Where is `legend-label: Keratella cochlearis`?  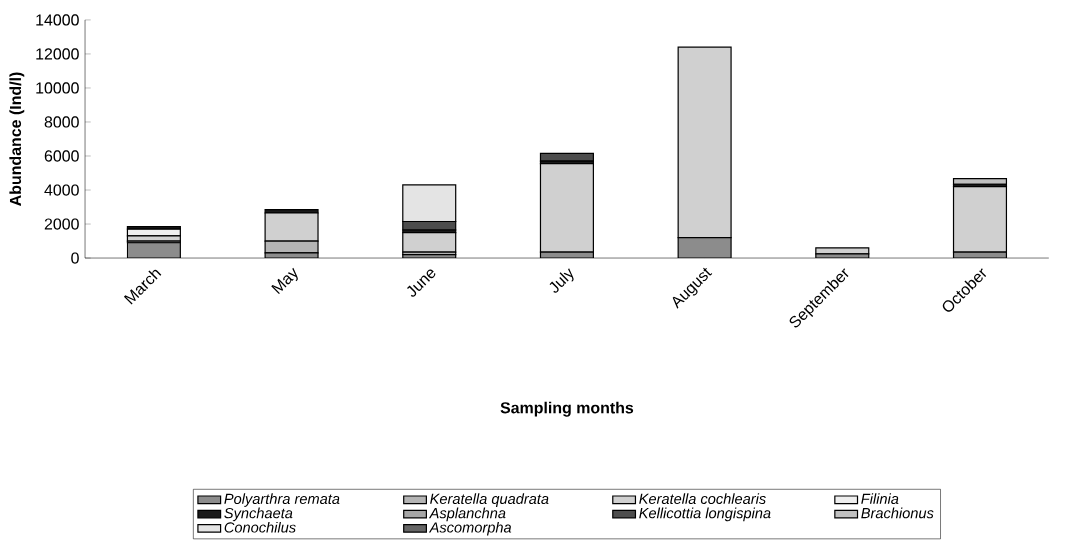 legend-label: Keratella cochlearis is located at coordinates (702, 498).